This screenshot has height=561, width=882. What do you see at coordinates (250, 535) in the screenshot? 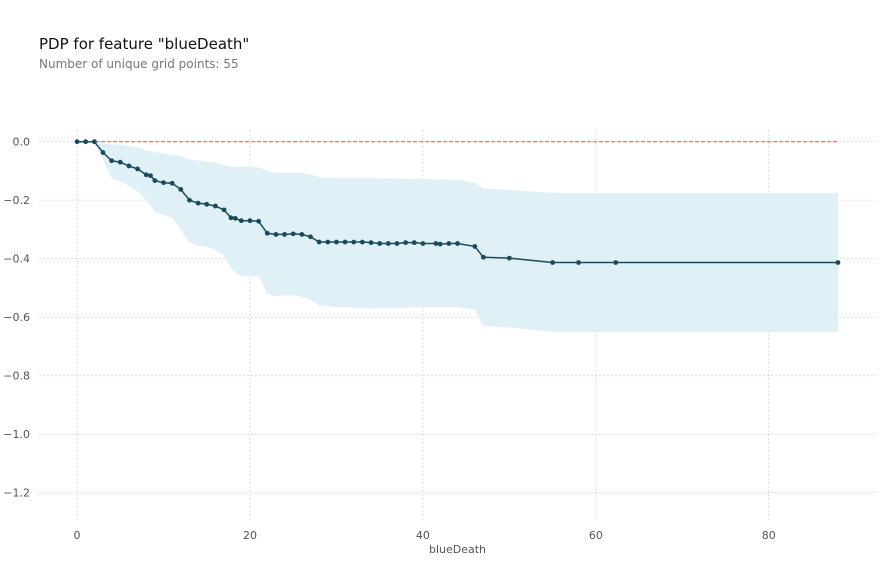
I see `x-tick-label: 20` at bounding box center [250, 535].